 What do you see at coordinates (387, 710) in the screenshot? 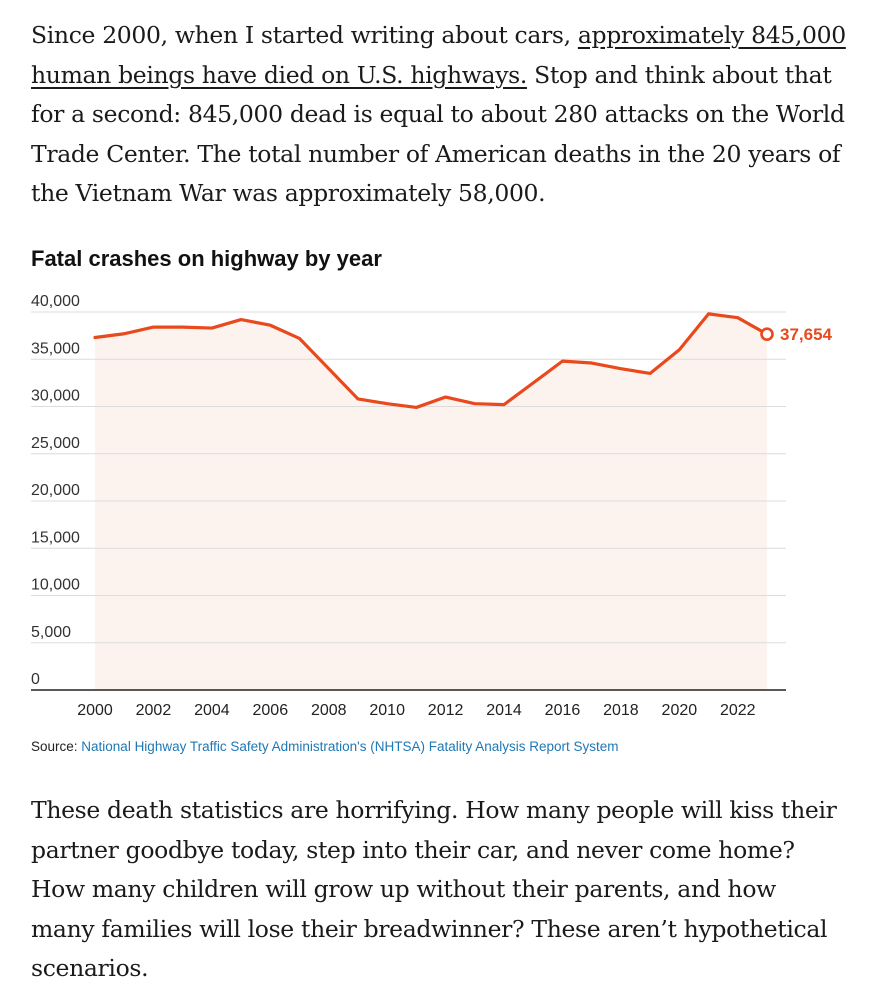
I see `x-tick-label: 2010` at bounding box center [387, 710].